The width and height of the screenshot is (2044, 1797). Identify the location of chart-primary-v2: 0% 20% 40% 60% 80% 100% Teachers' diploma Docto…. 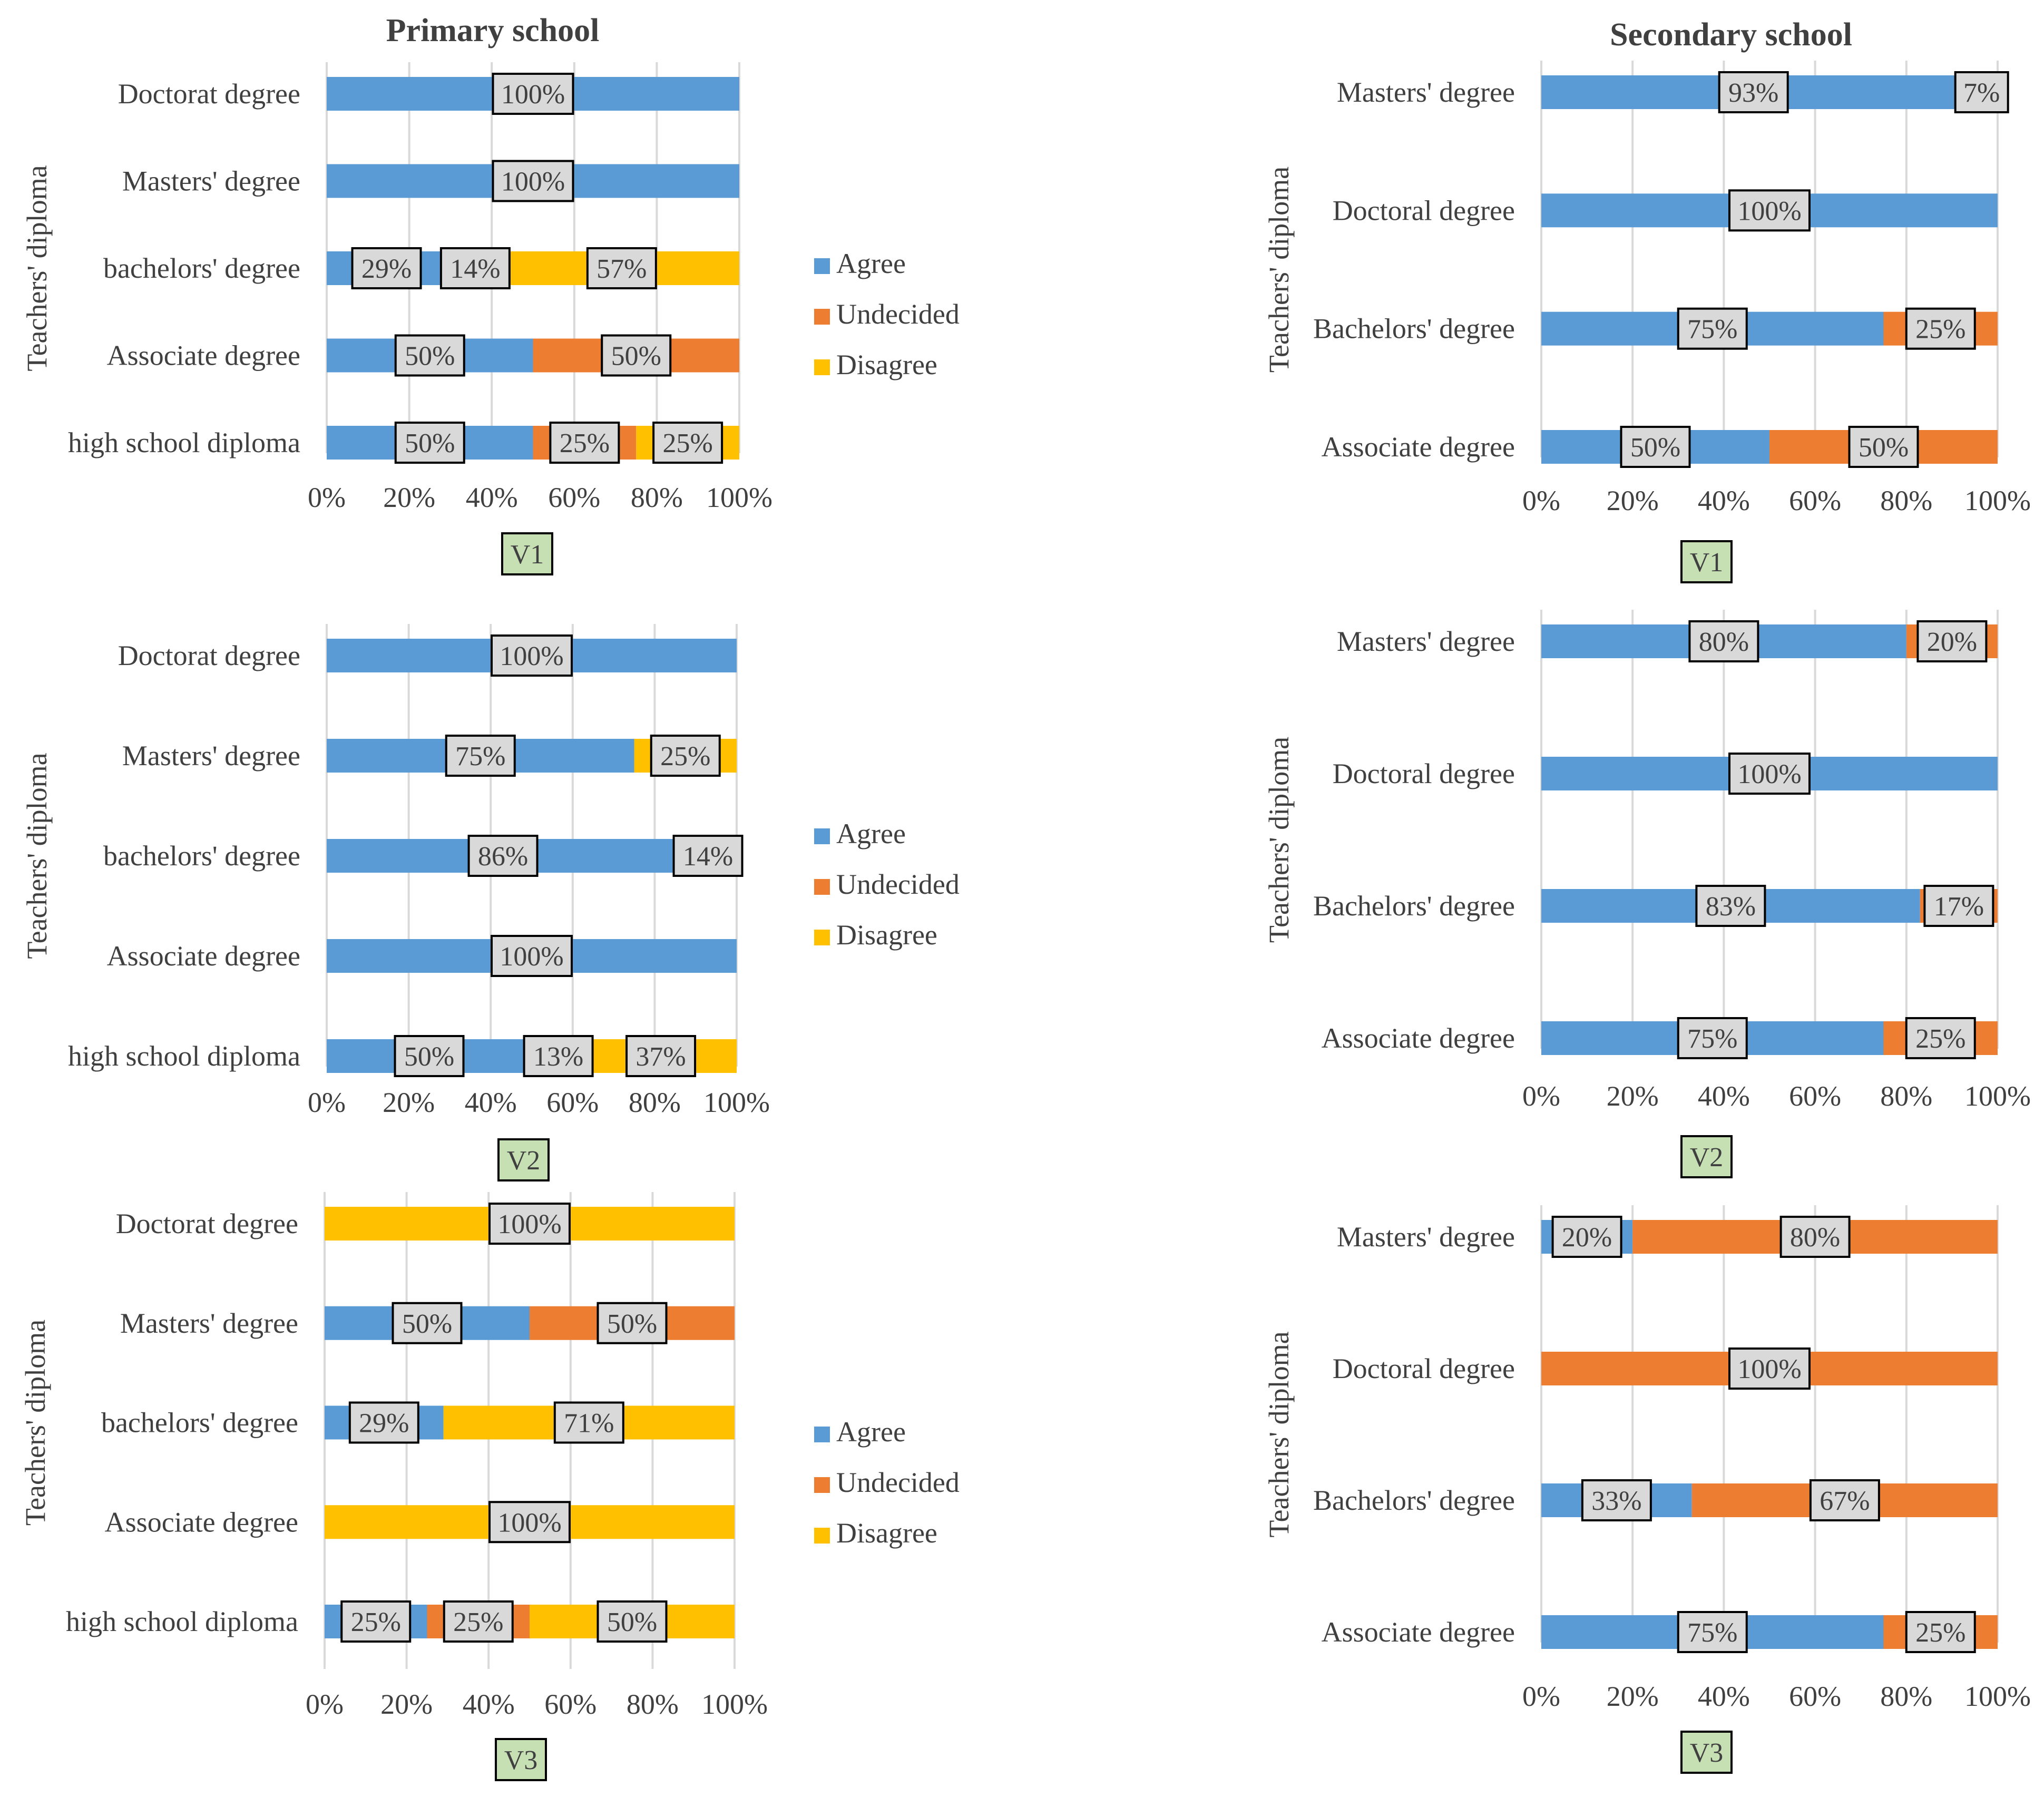
(490, 902).